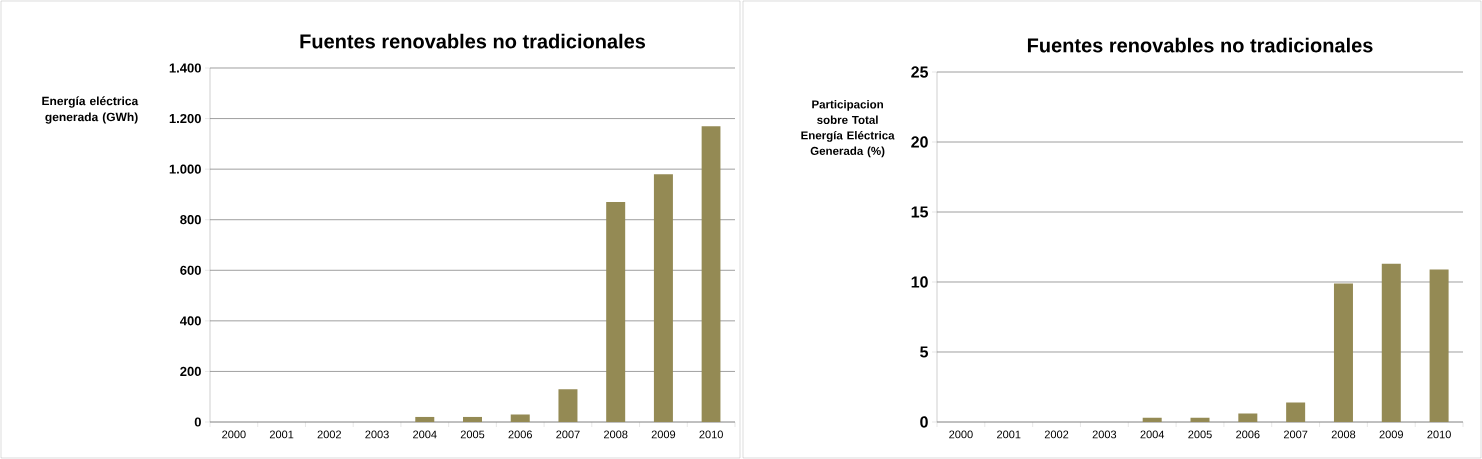  I want to click on y-tick-label: 15, so click(920, 212).